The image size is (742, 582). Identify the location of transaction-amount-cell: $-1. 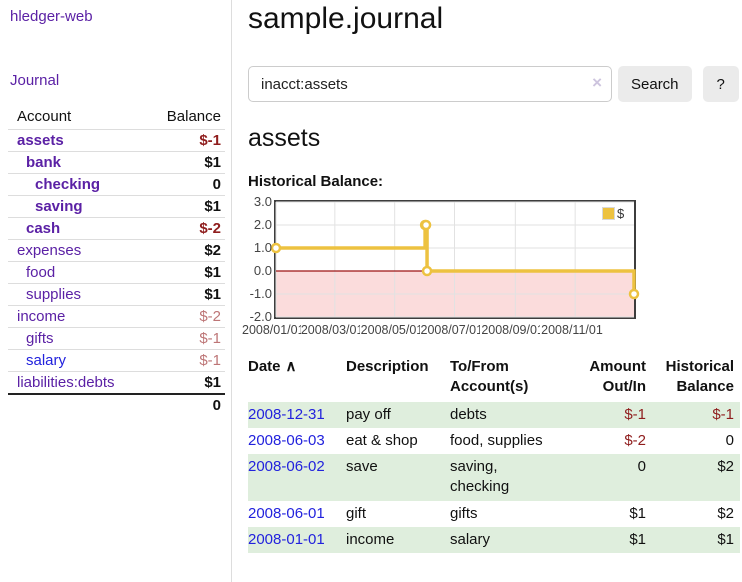
(607, 414).